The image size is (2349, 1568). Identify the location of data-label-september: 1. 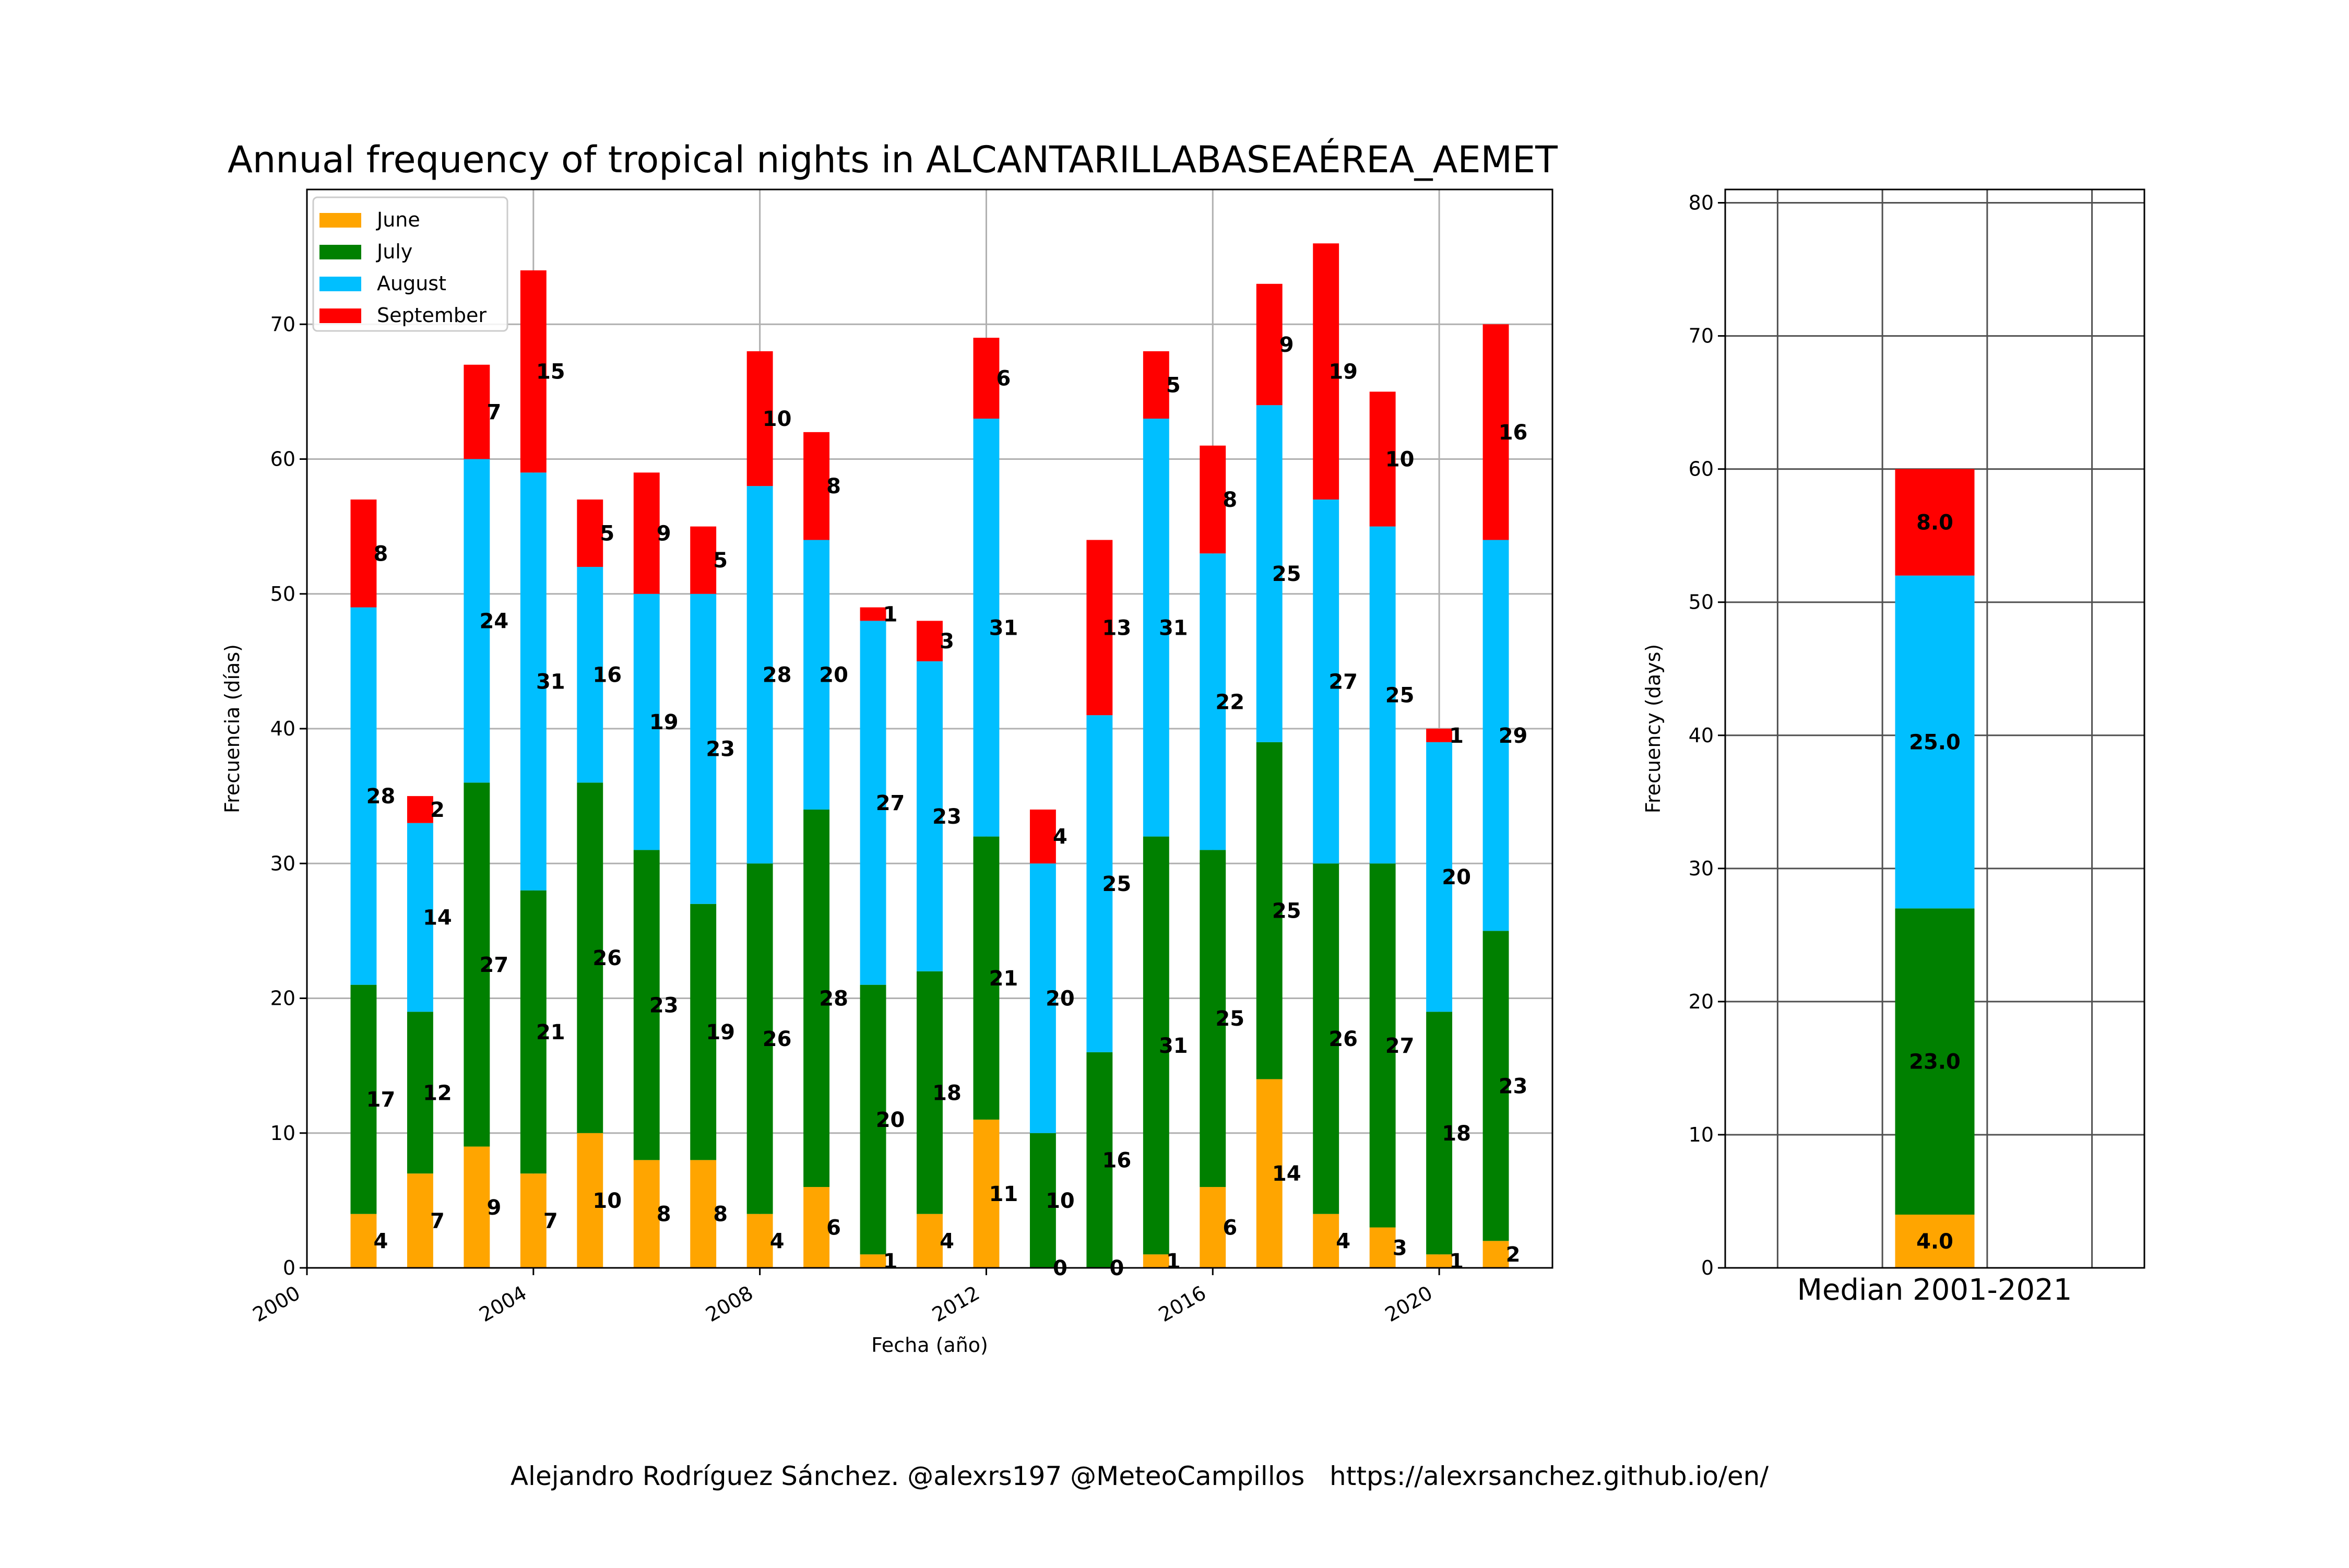
(1456, 736).